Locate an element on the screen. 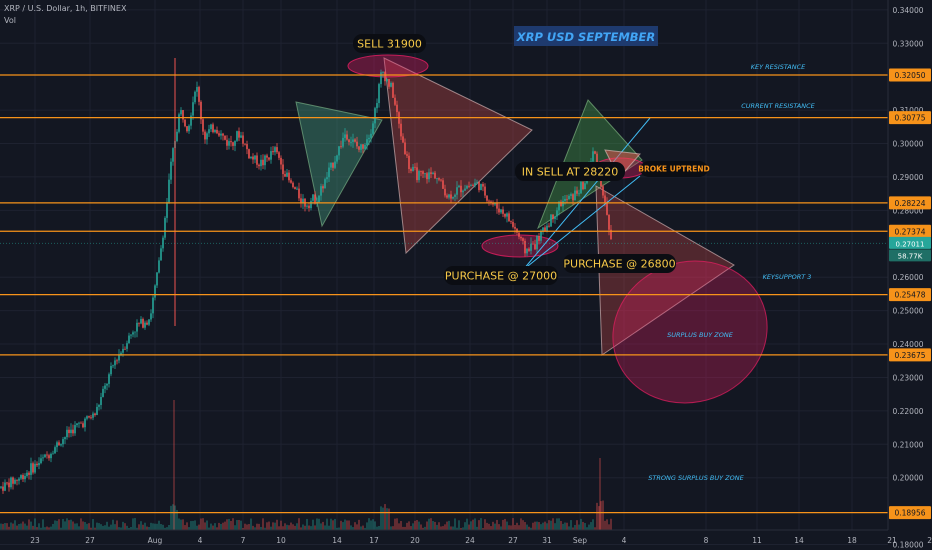  in-sell-callout-bg is located at coordinates (570, 171).